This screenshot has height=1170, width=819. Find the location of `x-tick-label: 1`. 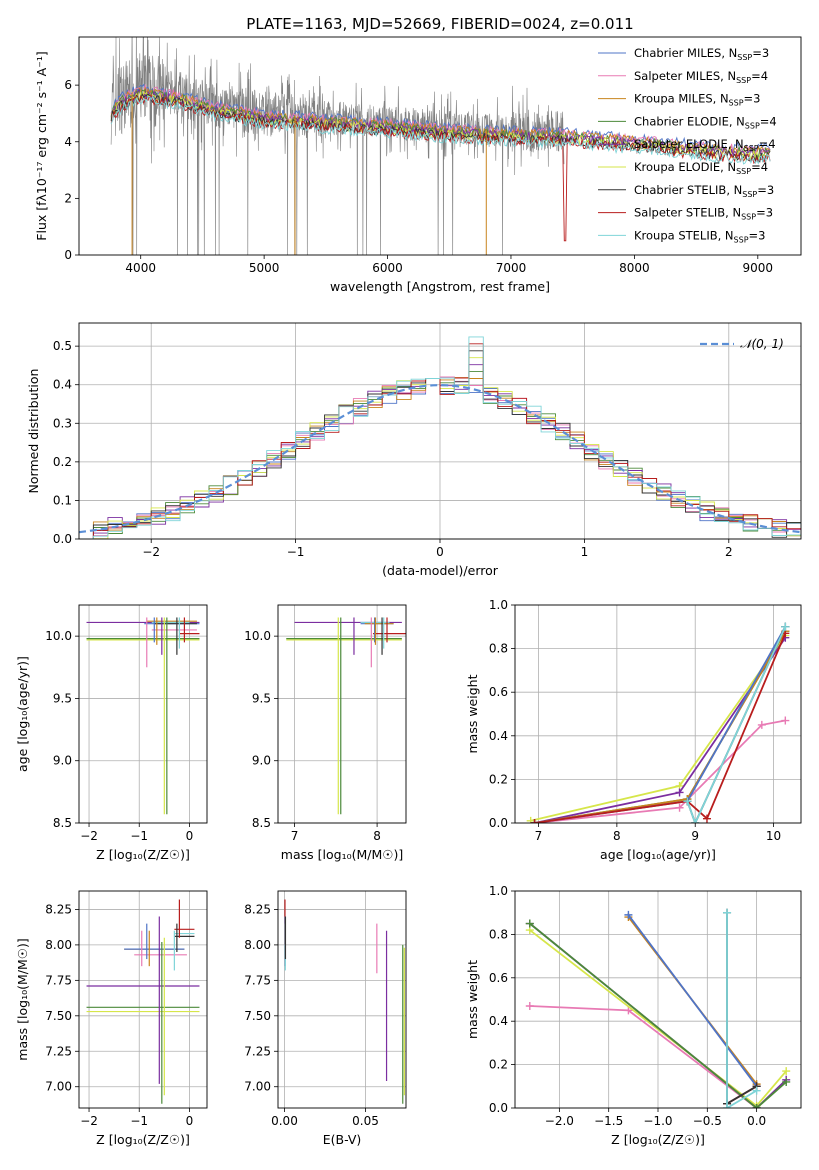

x-tick-label: 1 is located at coordinates (585, 552).